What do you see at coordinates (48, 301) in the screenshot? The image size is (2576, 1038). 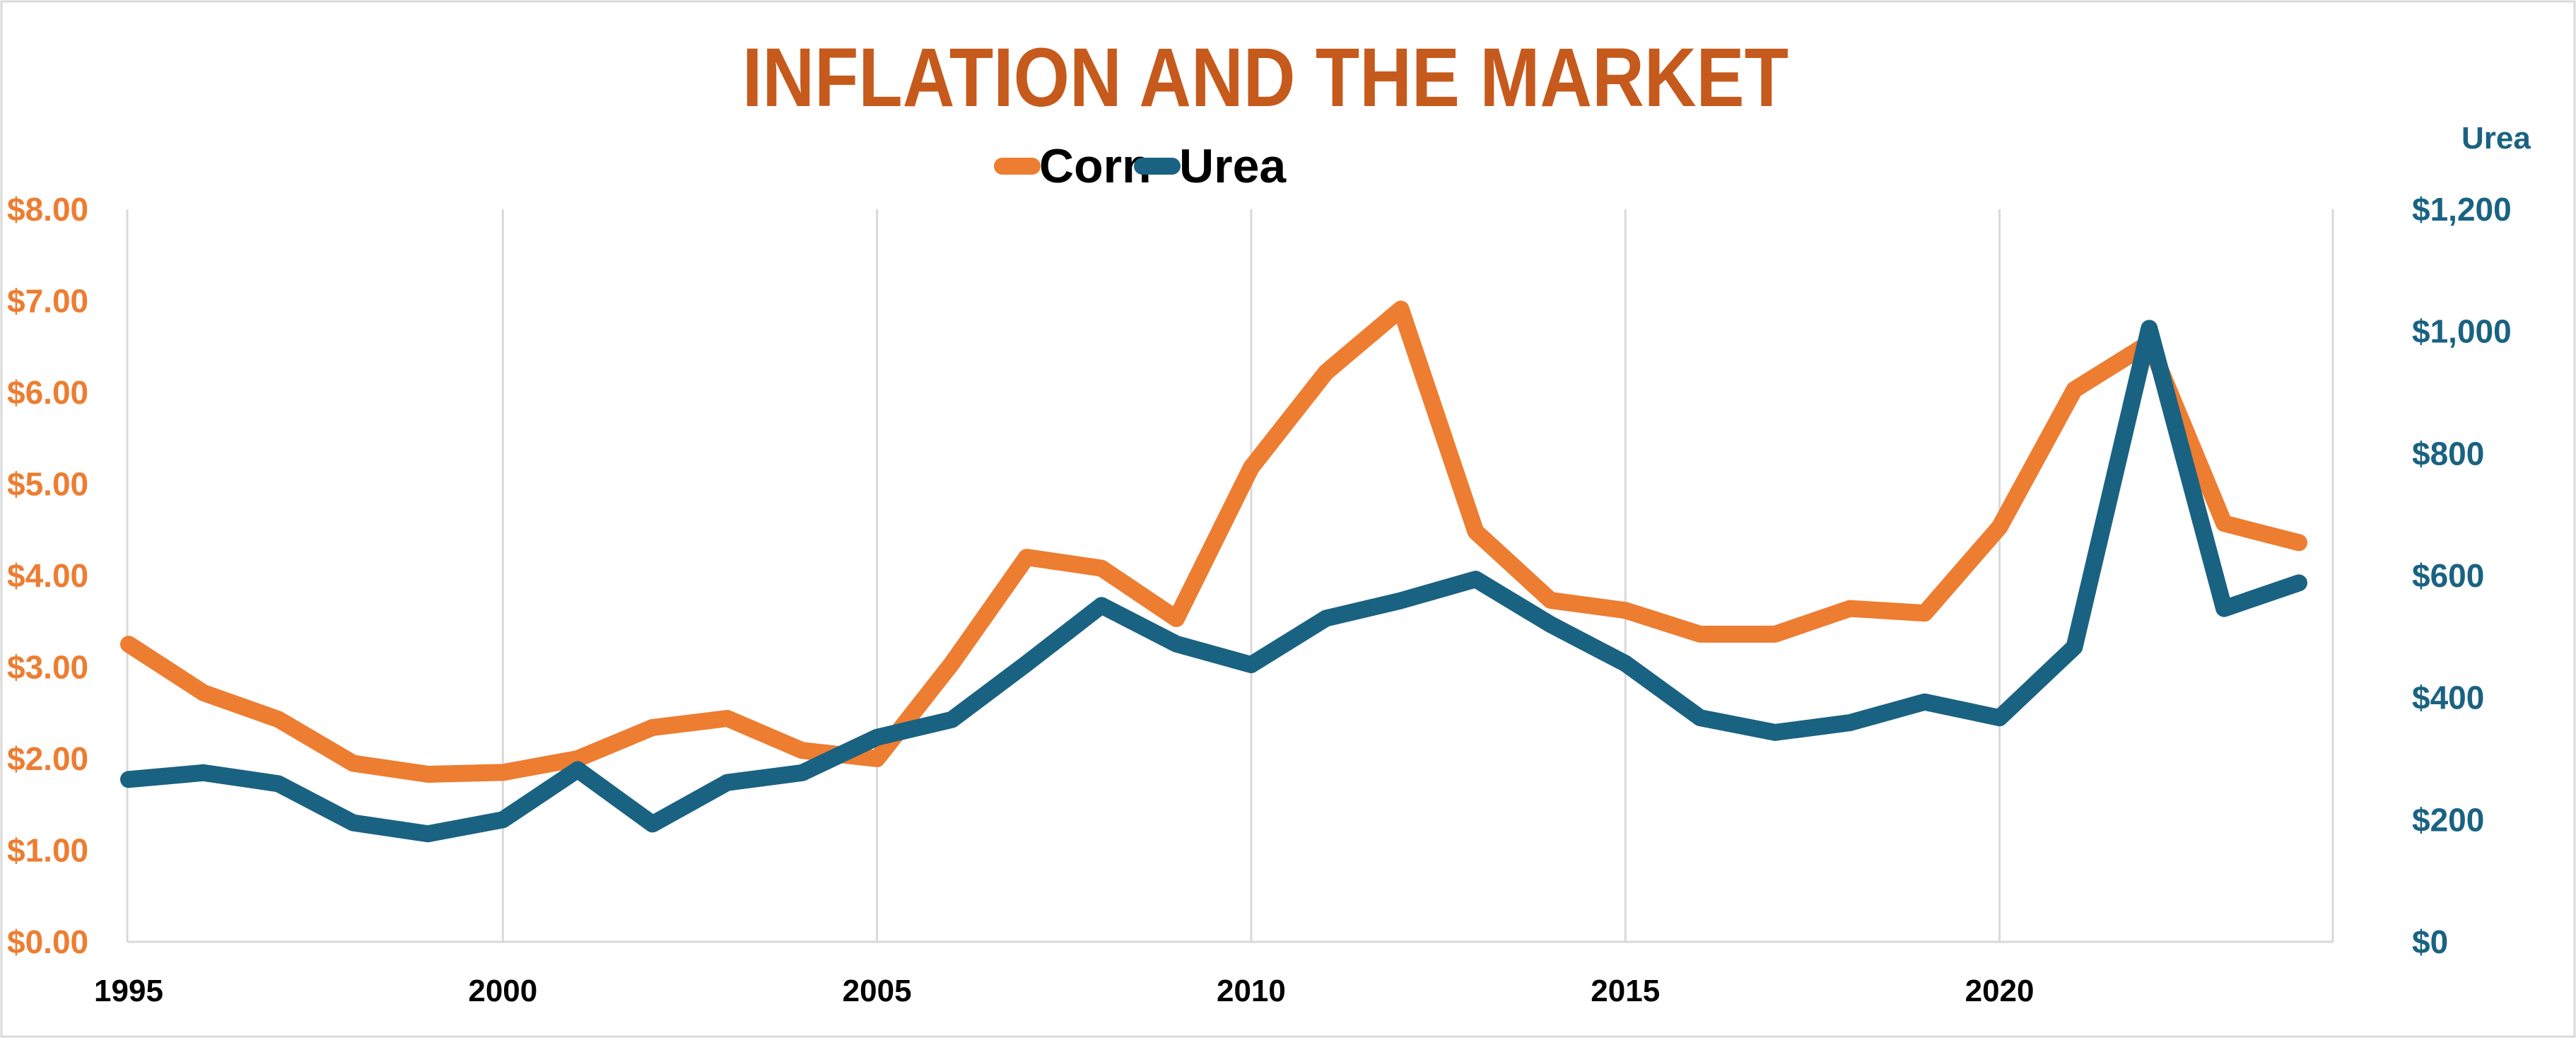 I see `left-tick-label: $7.00` at bounding box center [48, 301].